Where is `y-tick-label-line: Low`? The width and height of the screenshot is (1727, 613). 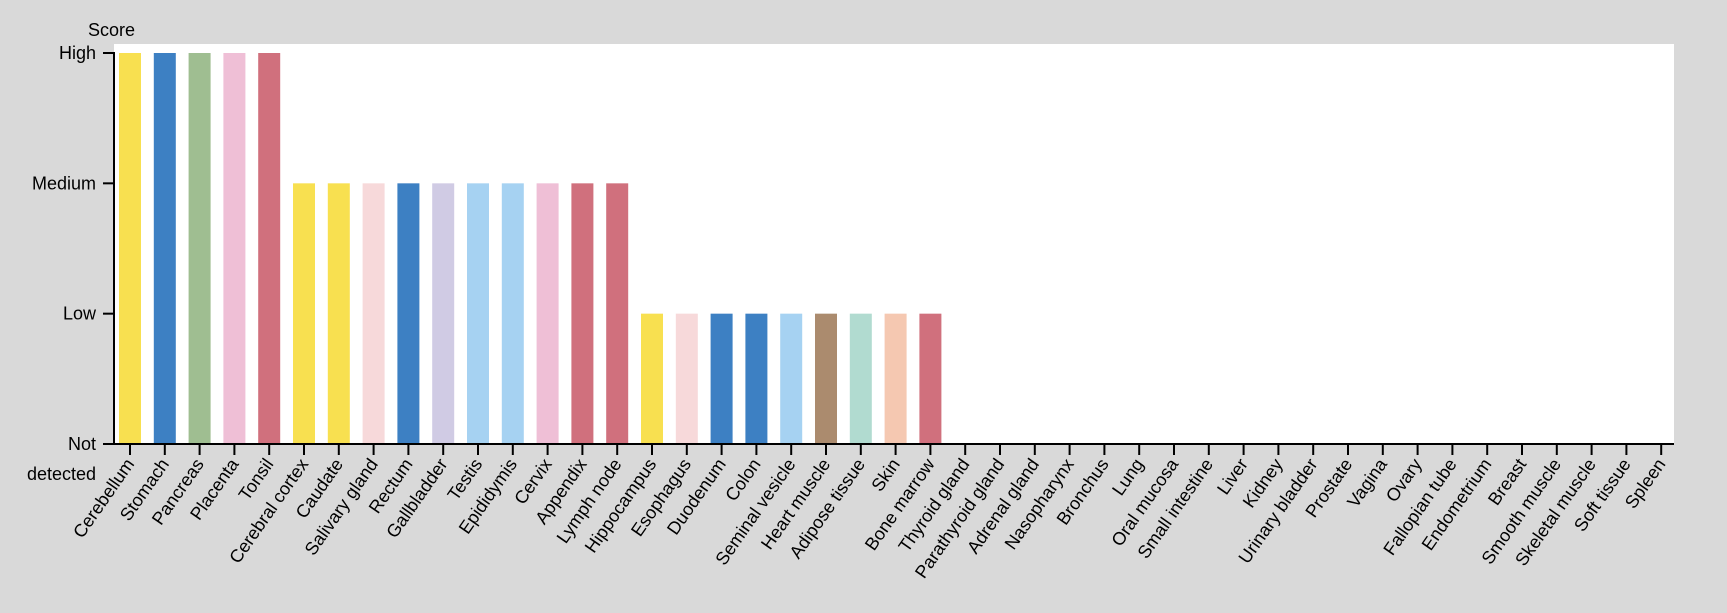
y-tick-label-line: Low is located at coordinates (80, 314).